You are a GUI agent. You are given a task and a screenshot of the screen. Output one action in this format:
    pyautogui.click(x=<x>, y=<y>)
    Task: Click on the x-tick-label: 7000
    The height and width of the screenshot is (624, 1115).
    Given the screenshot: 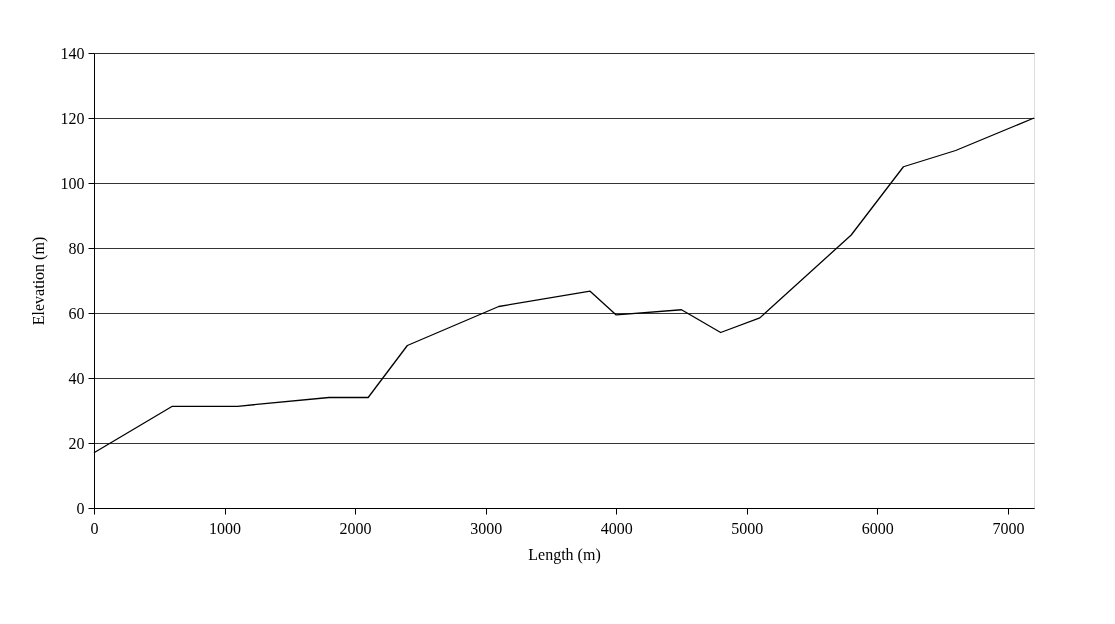 What is the action you would take?
    pyautogui.click(x=1008, y=528)
    